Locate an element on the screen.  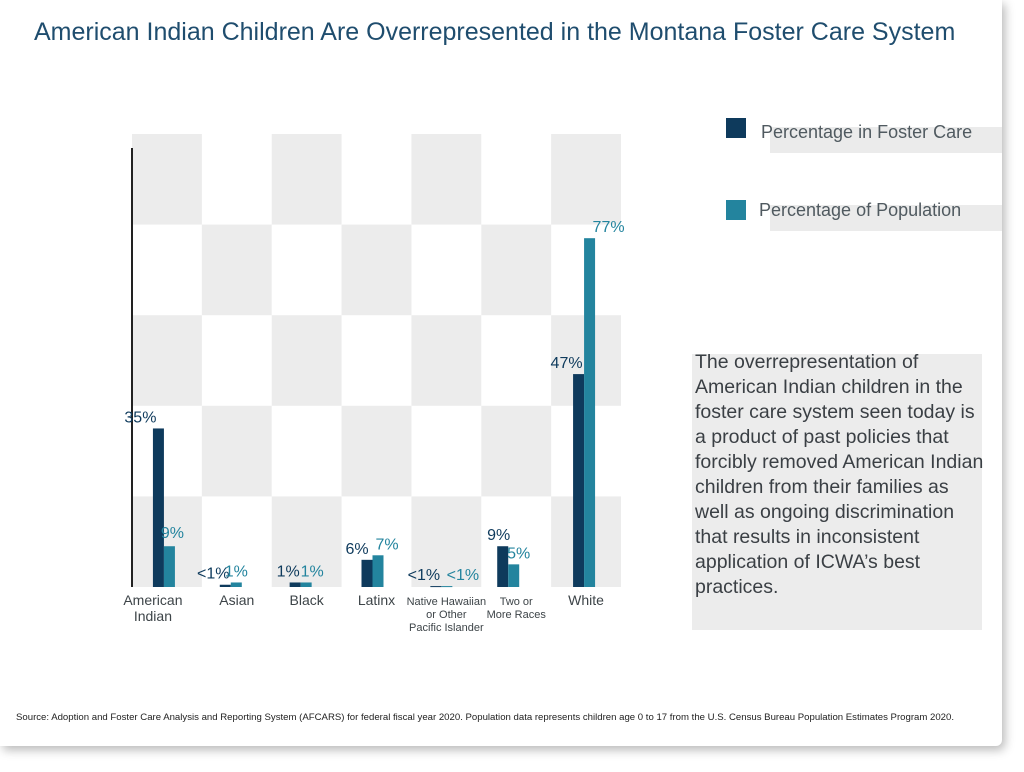
data-label: 5% is located at coordinates (518, 553).